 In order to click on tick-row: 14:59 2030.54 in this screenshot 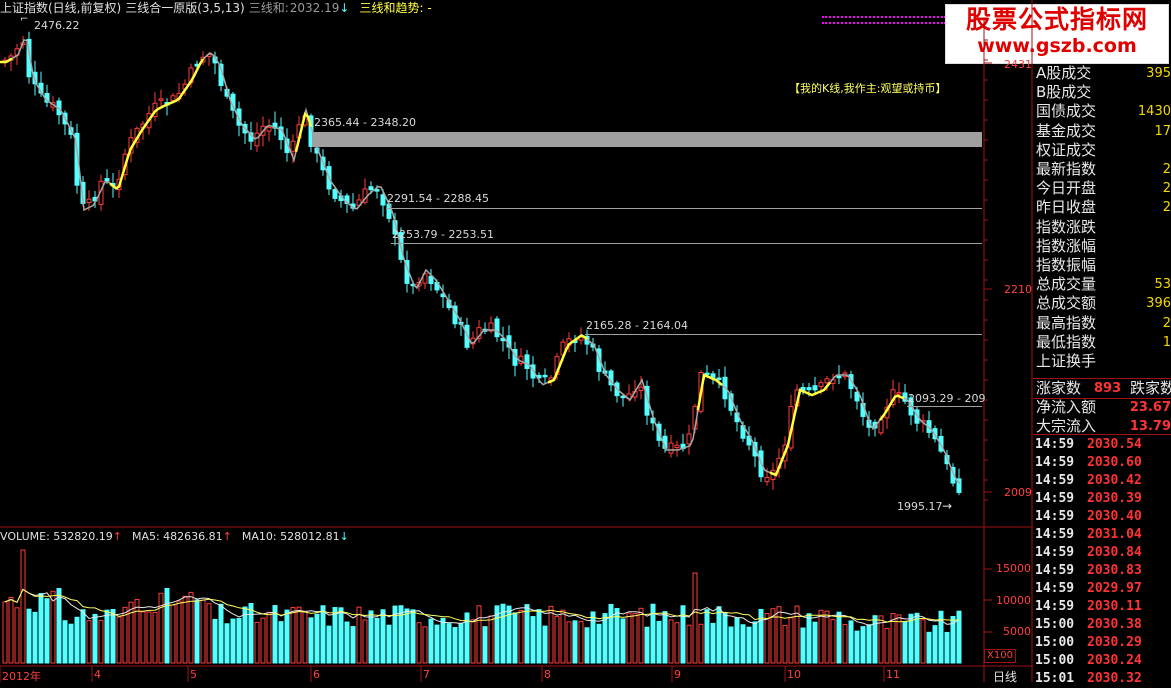, I will do `click(1102, 445)`.